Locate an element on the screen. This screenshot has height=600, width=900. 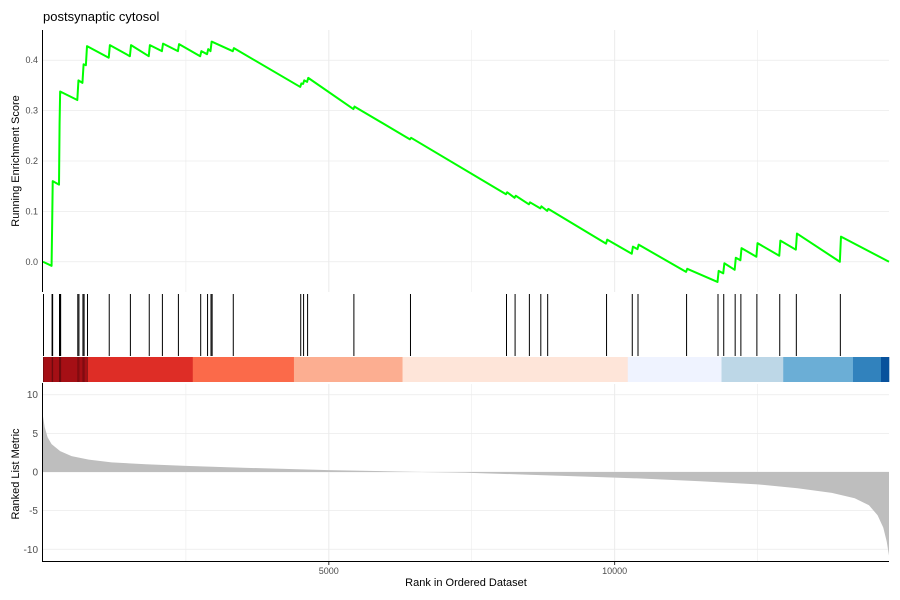
y-tick-label-bottom: 0 is located at coordinates (35, 473).